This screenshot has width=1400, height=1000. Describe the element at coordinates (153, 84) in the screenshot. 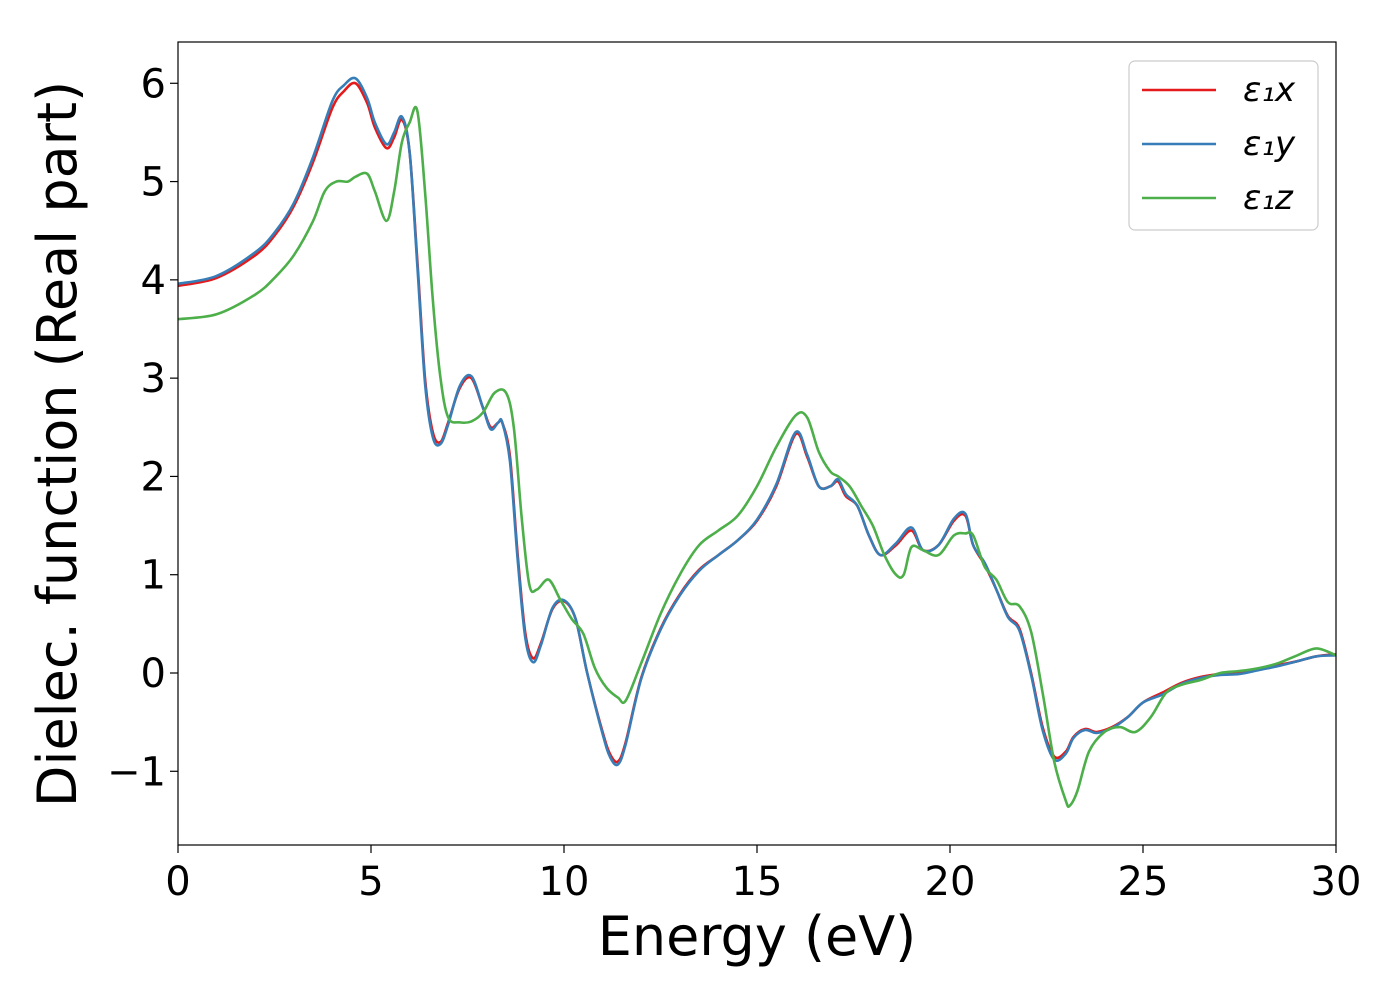

I see `y-tick-label: 6` at that location.